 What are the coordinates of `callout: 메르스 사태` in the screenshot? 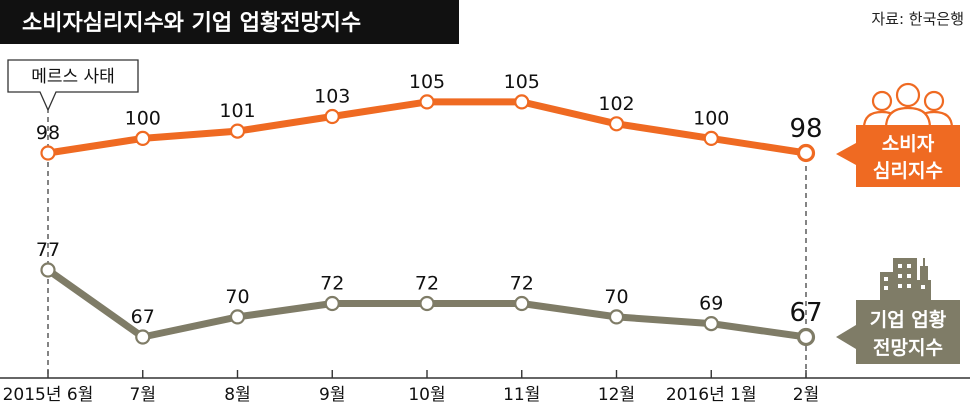 It's located at (73, 85).